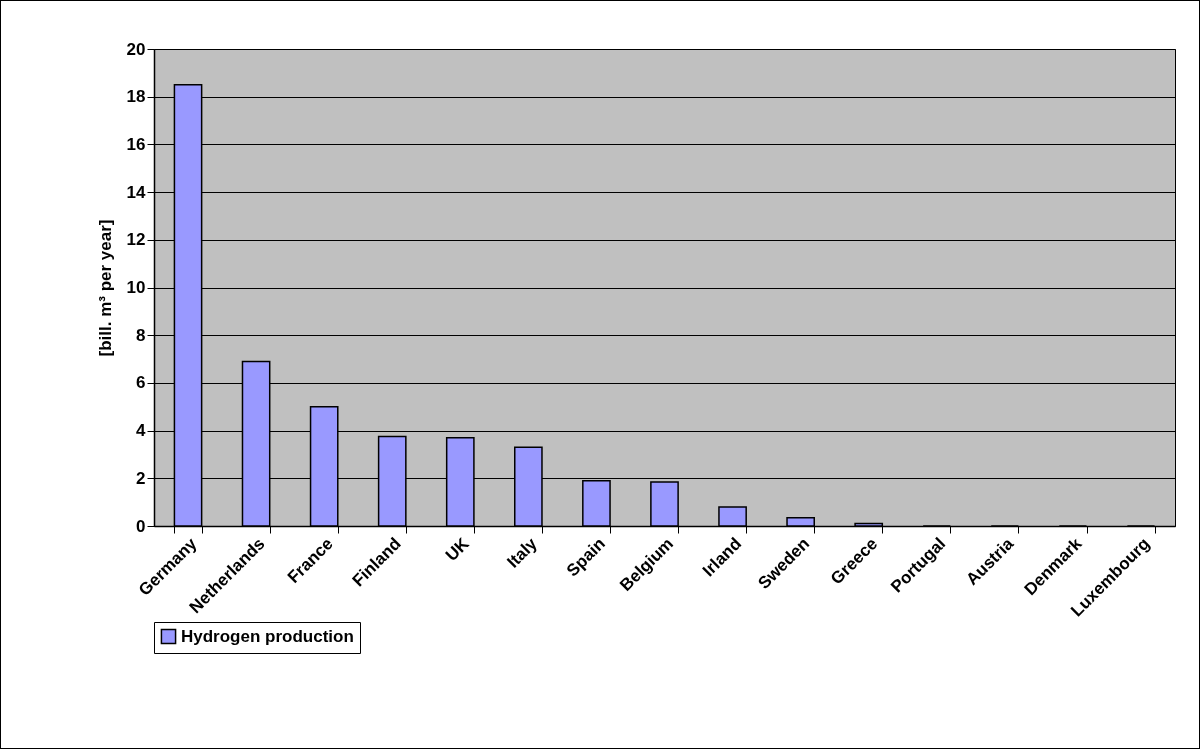 The width and height of the screenshot is (1200, 749). I want to click on y-tick-label: 18, so click(136, 97).